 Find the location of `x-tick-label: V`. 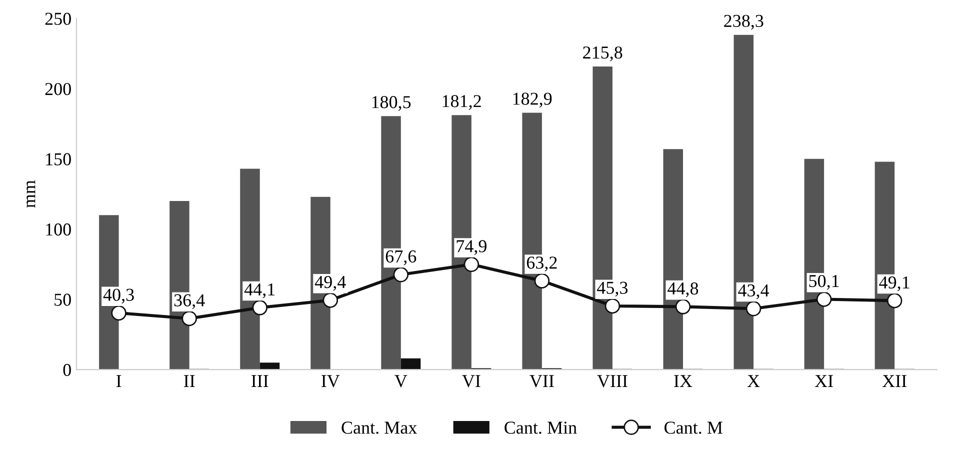

x-tick-label: V is located at coordinates (401, 381).